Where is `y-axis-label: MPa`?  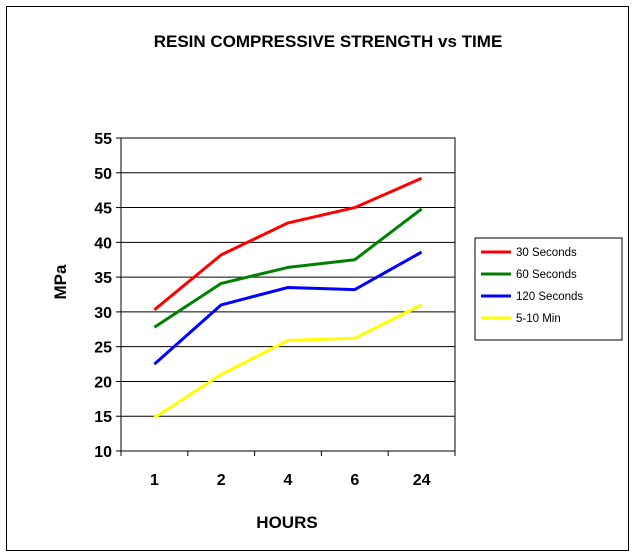
y-axis-label: MPa is located at coordinates (60, 282).